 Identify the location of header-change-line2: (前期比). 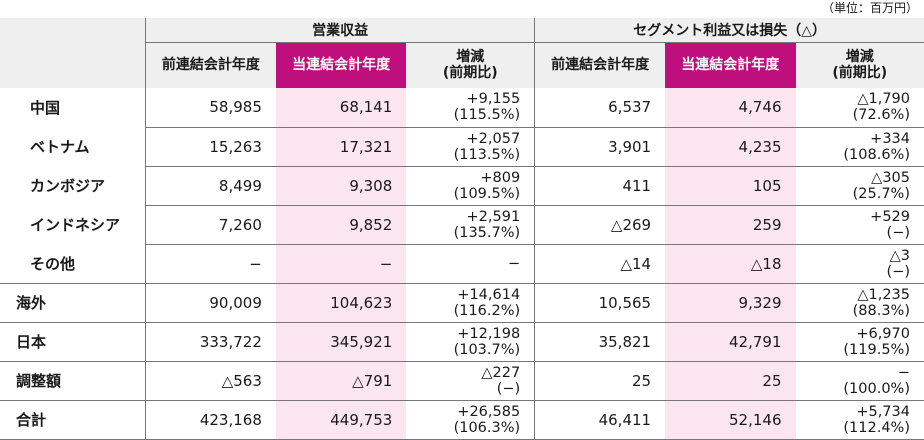
(860, 73).